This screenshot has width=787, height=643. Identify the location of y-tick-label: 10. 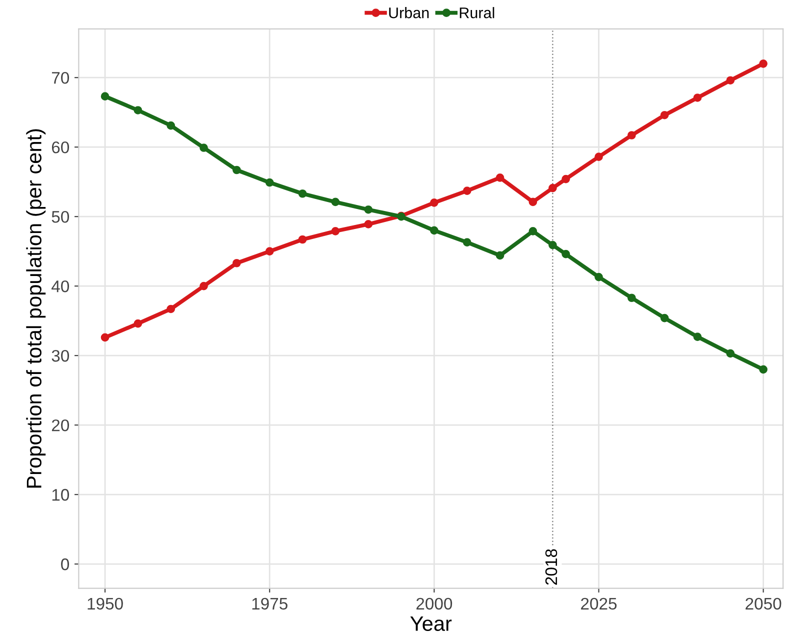
(61, 494).